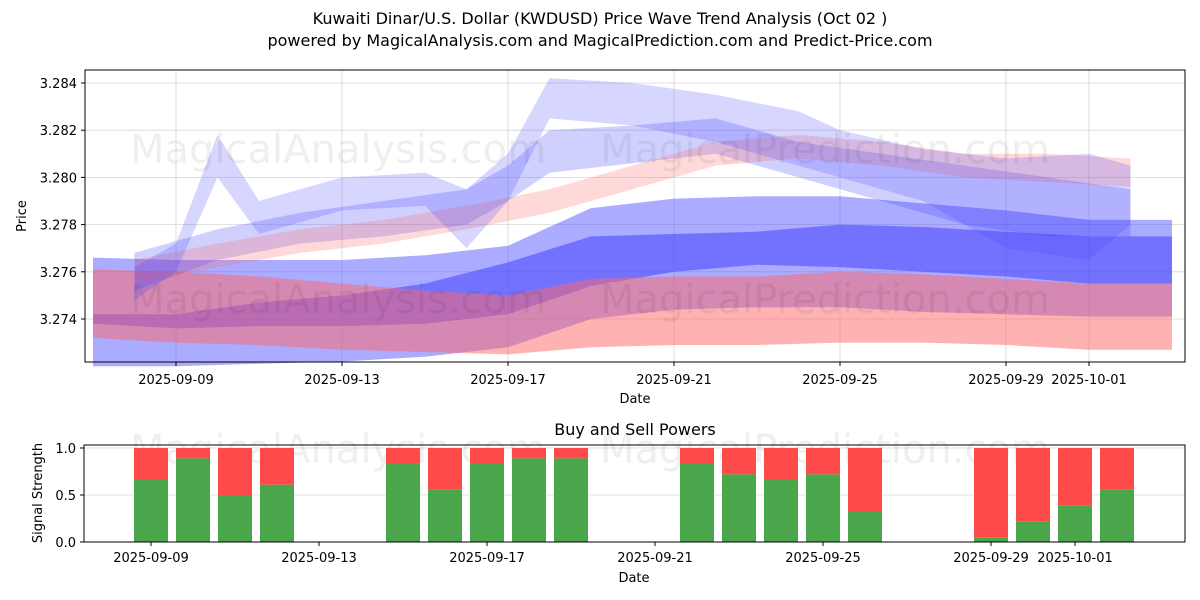 Image resolution: width=1200 pixels, height=600 pixels. Describe the element at coordinates (58, 178) in the screenshot. I see `y-tick-label: 3.280` at that location.